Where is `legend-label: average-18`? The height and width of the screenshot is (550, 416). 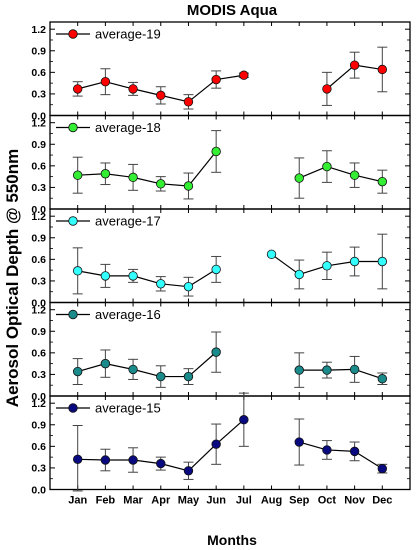
legend-label: average-18 is located at coordinates (128, 127).